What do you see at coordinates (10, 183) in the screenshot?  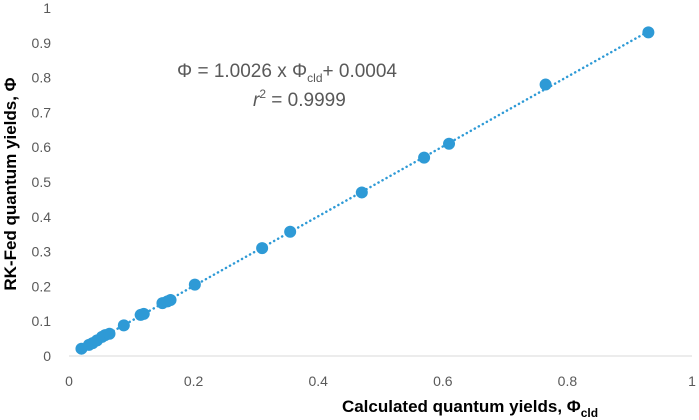 I see `y-axis-title: RK-Fed quantum yields, Φ` at bounding box center [10, 183].